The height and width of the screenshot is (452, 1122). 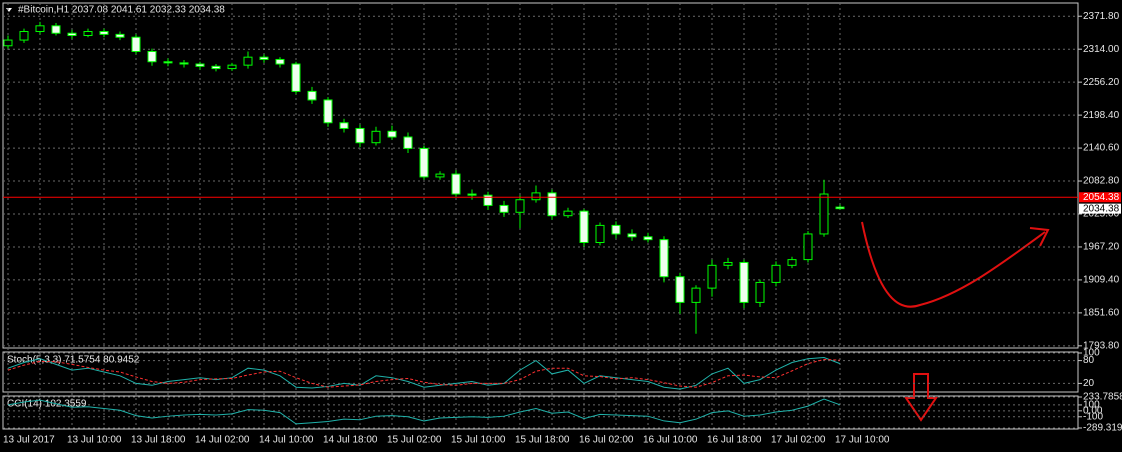 I want to click on x-tick-label: 17 Jul 10:00, so click(x=862, y=440).